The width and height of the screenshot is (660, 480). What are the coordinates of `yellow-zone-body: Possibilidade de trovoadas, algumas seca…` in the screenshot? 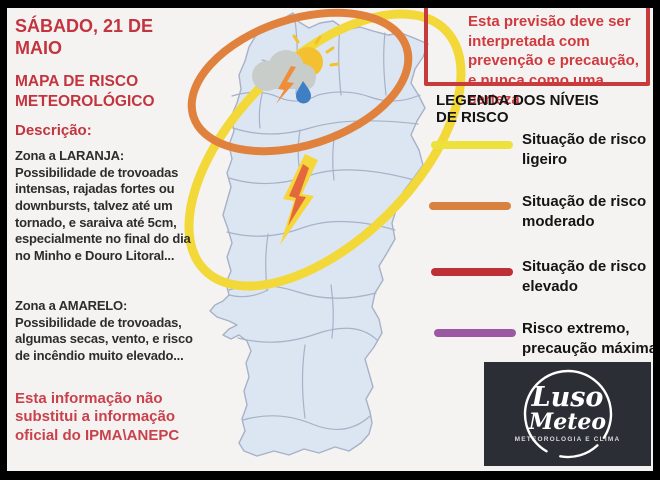 It's located at (104, 338).